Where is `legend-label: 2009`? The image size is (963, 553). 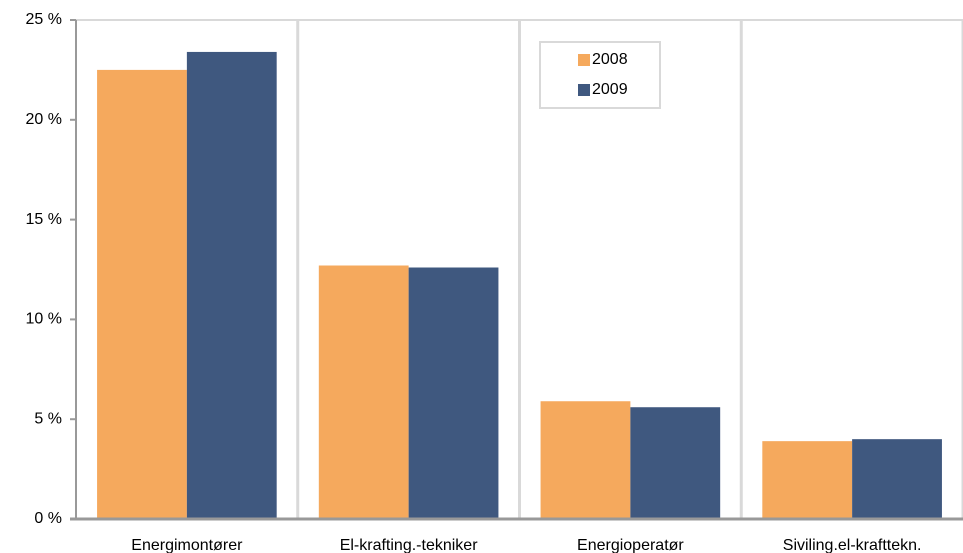
legend-label: 2009 is located at coordinates (610, 89).